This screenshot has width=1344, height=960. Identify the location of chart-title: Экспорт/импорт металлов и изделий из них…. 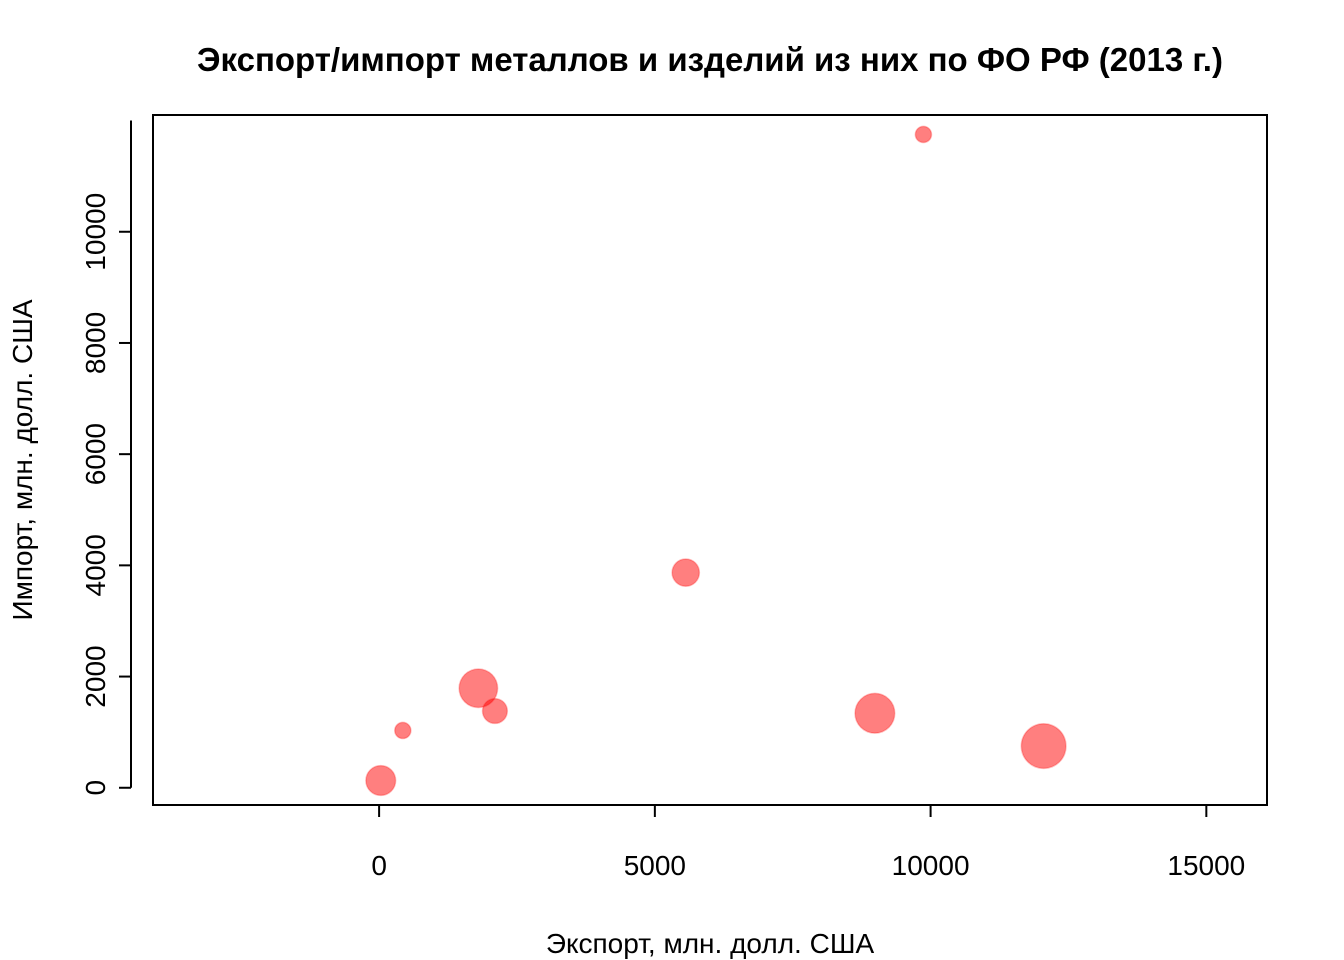
(710, 59).